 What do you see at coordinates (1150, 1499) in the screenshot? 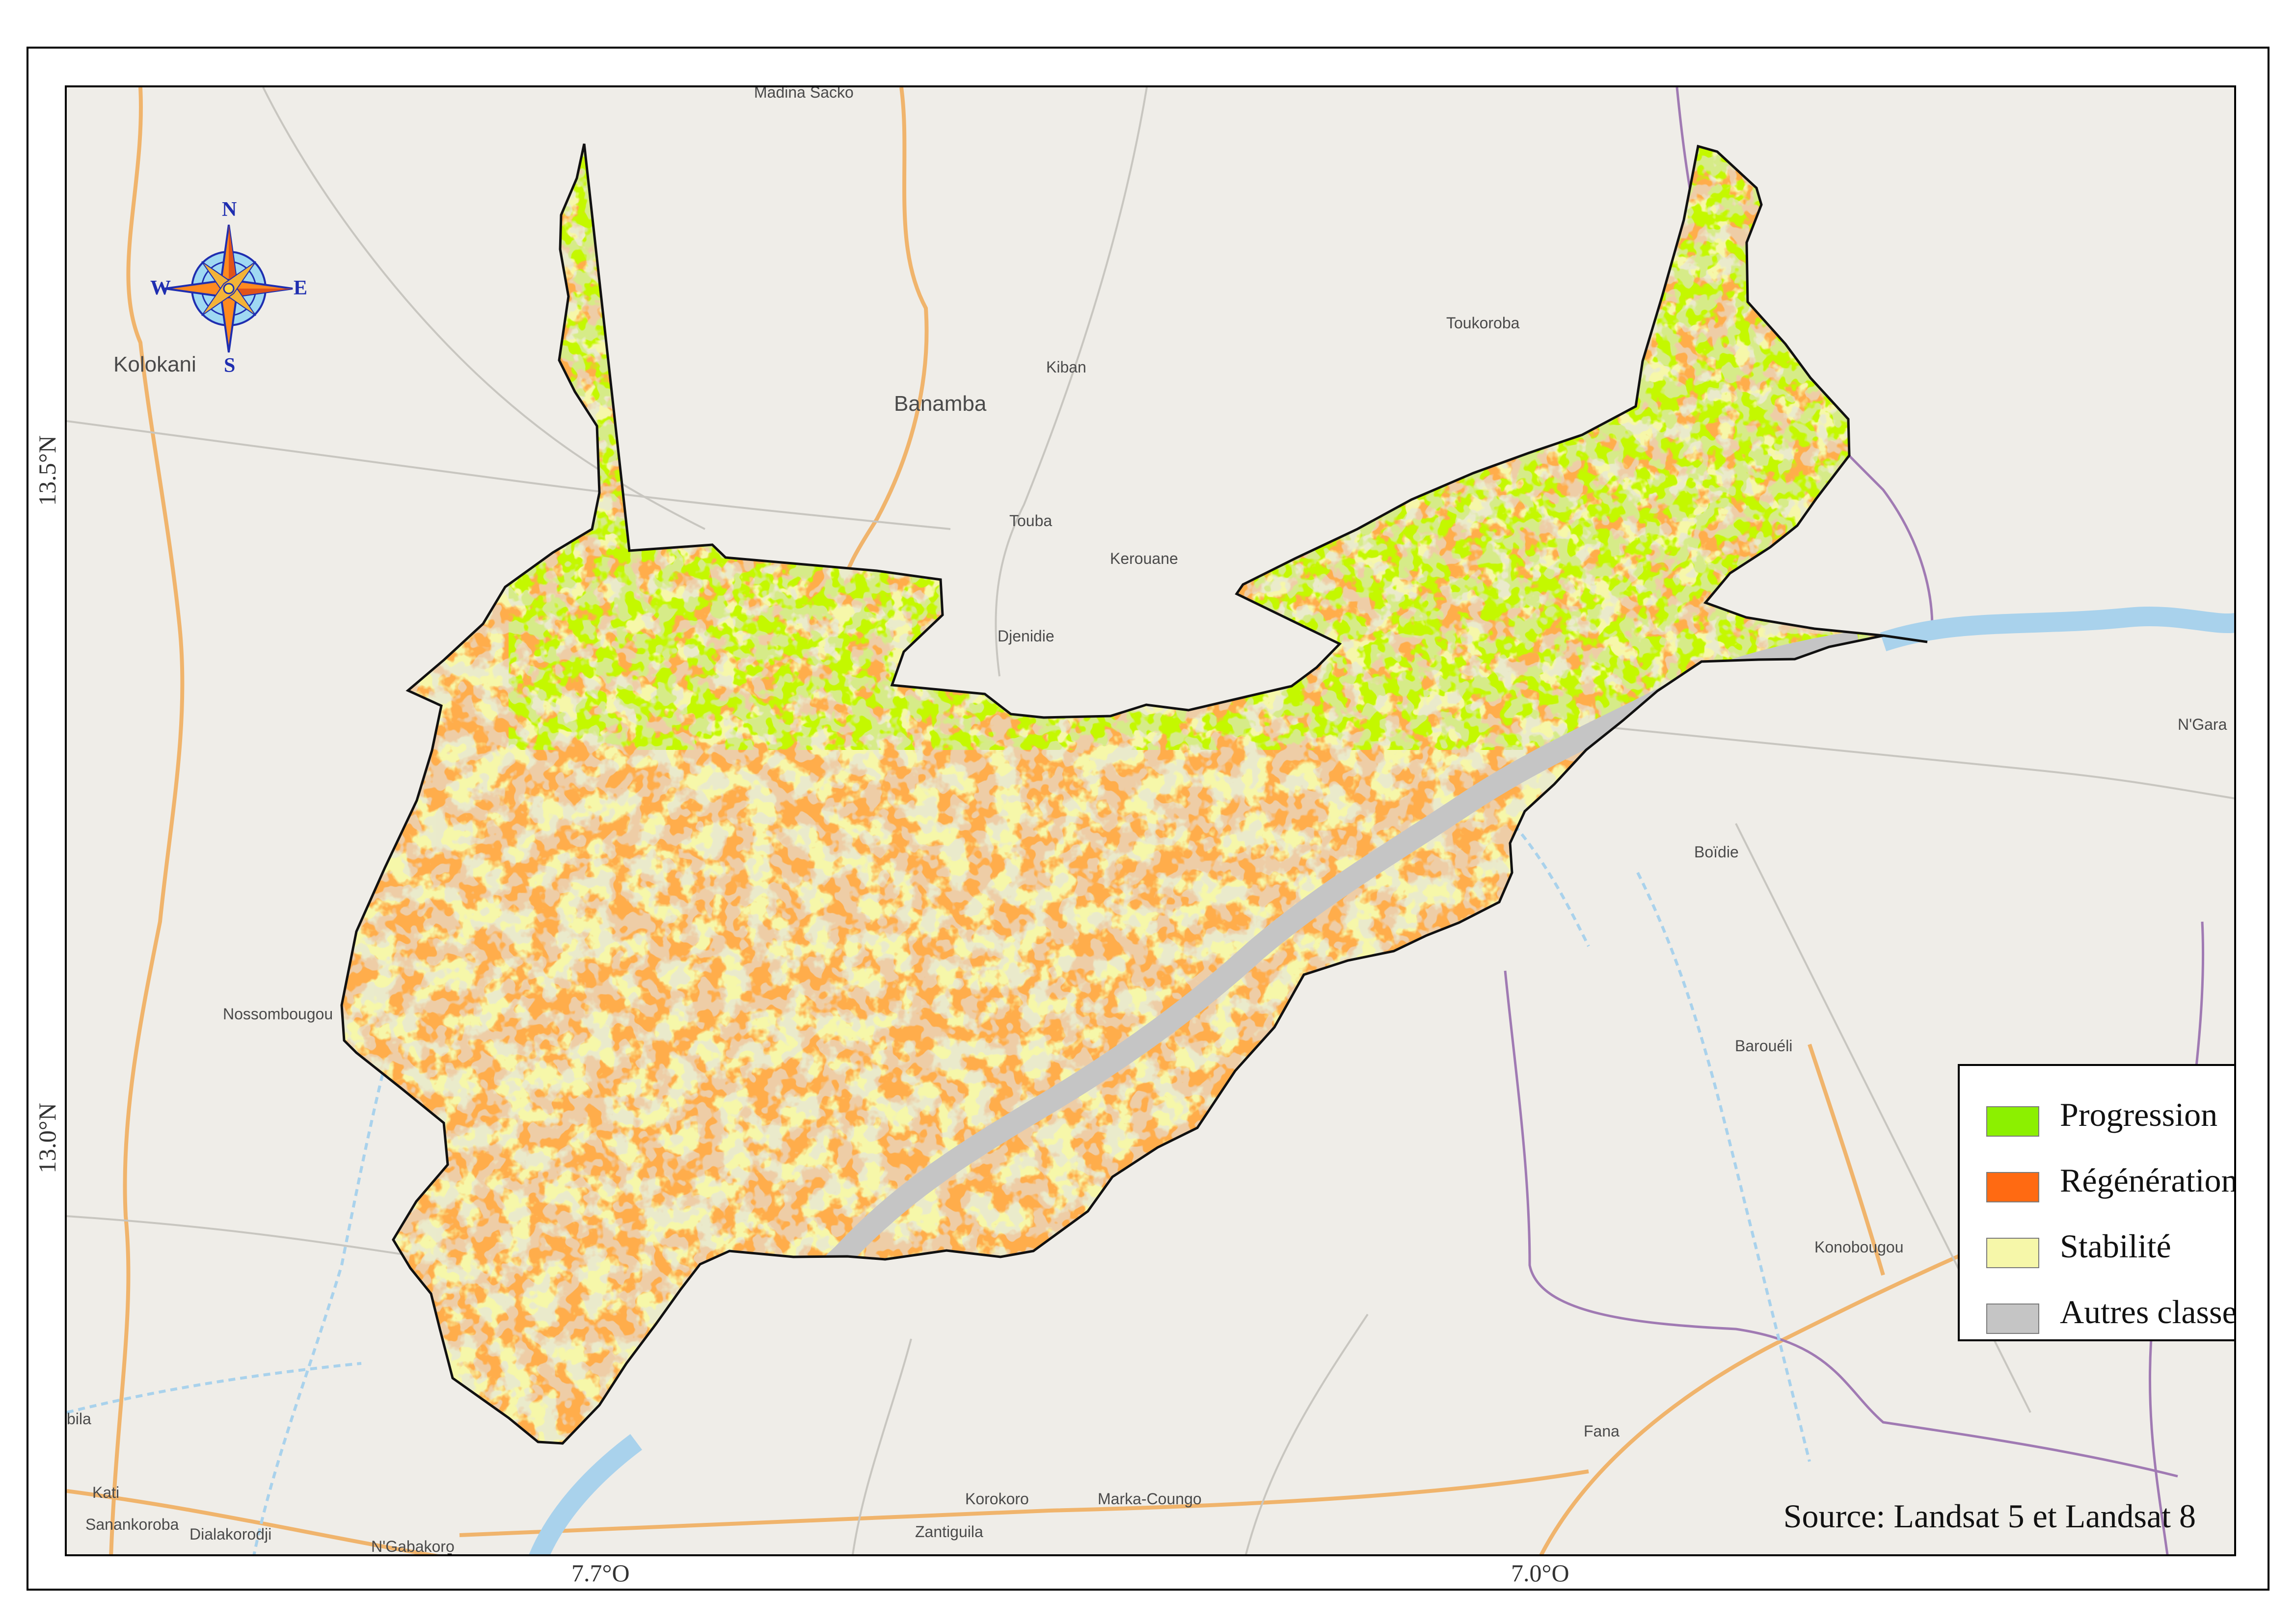
I see `place-label: Marka-Coungo` at bounding box center [1150, 1499].